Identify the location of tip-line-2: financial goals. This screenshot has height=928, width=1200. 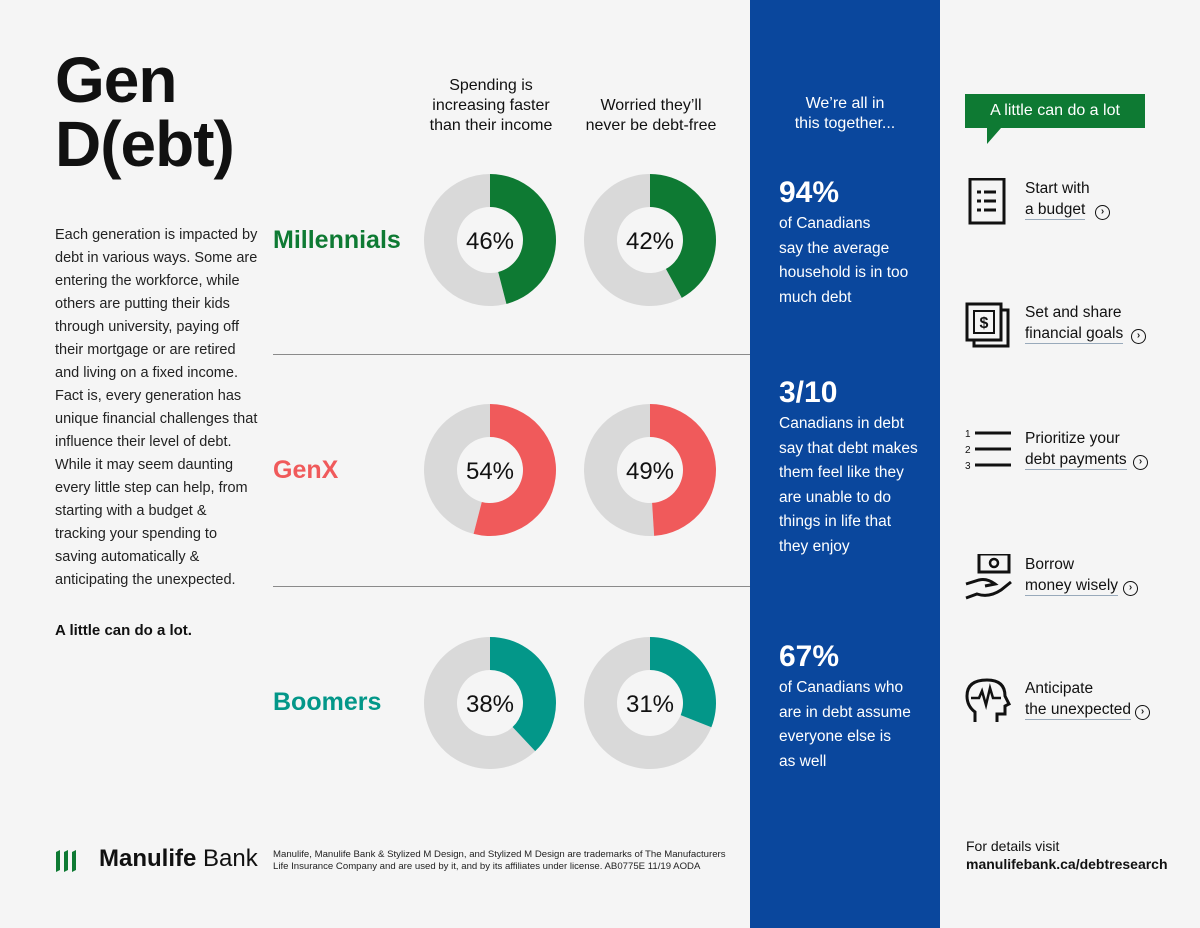
(1074, 334).